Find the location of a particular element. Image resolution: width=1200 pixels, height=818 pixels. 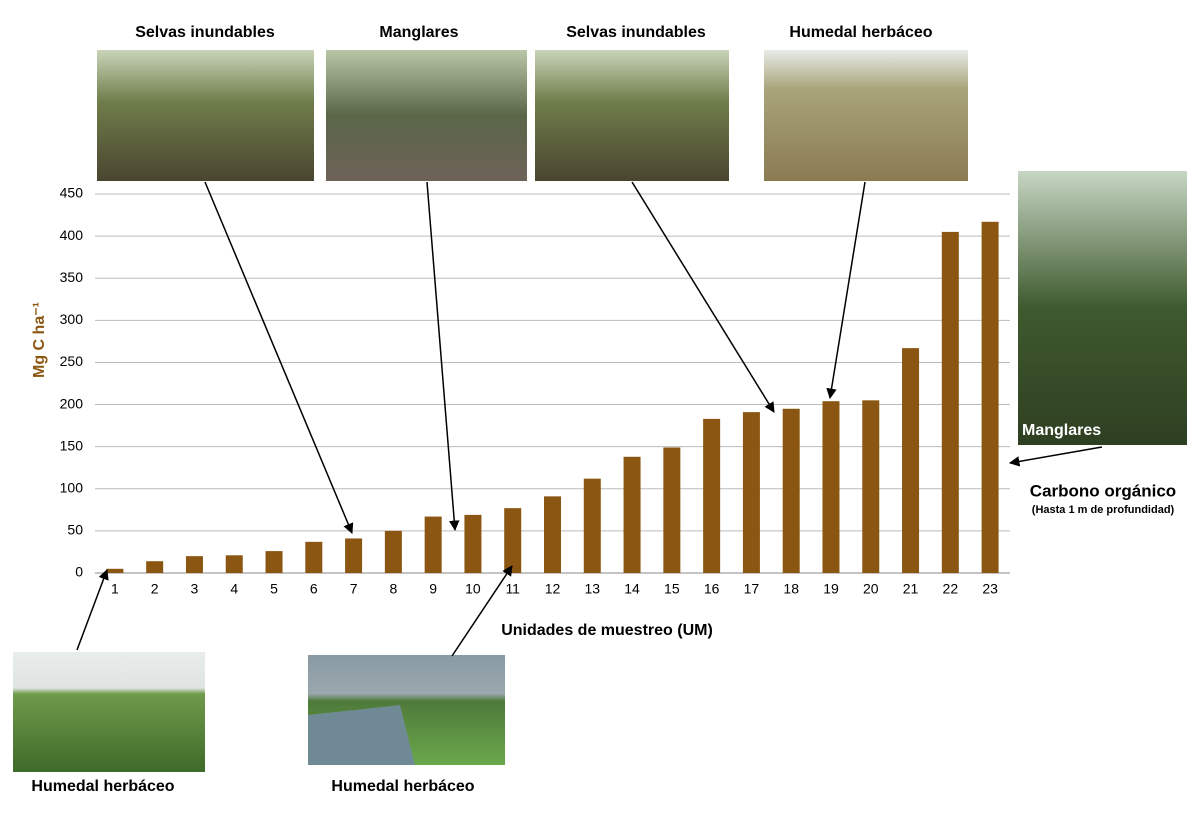

x-tick-label: 11 is located at coordinates (512, 589).